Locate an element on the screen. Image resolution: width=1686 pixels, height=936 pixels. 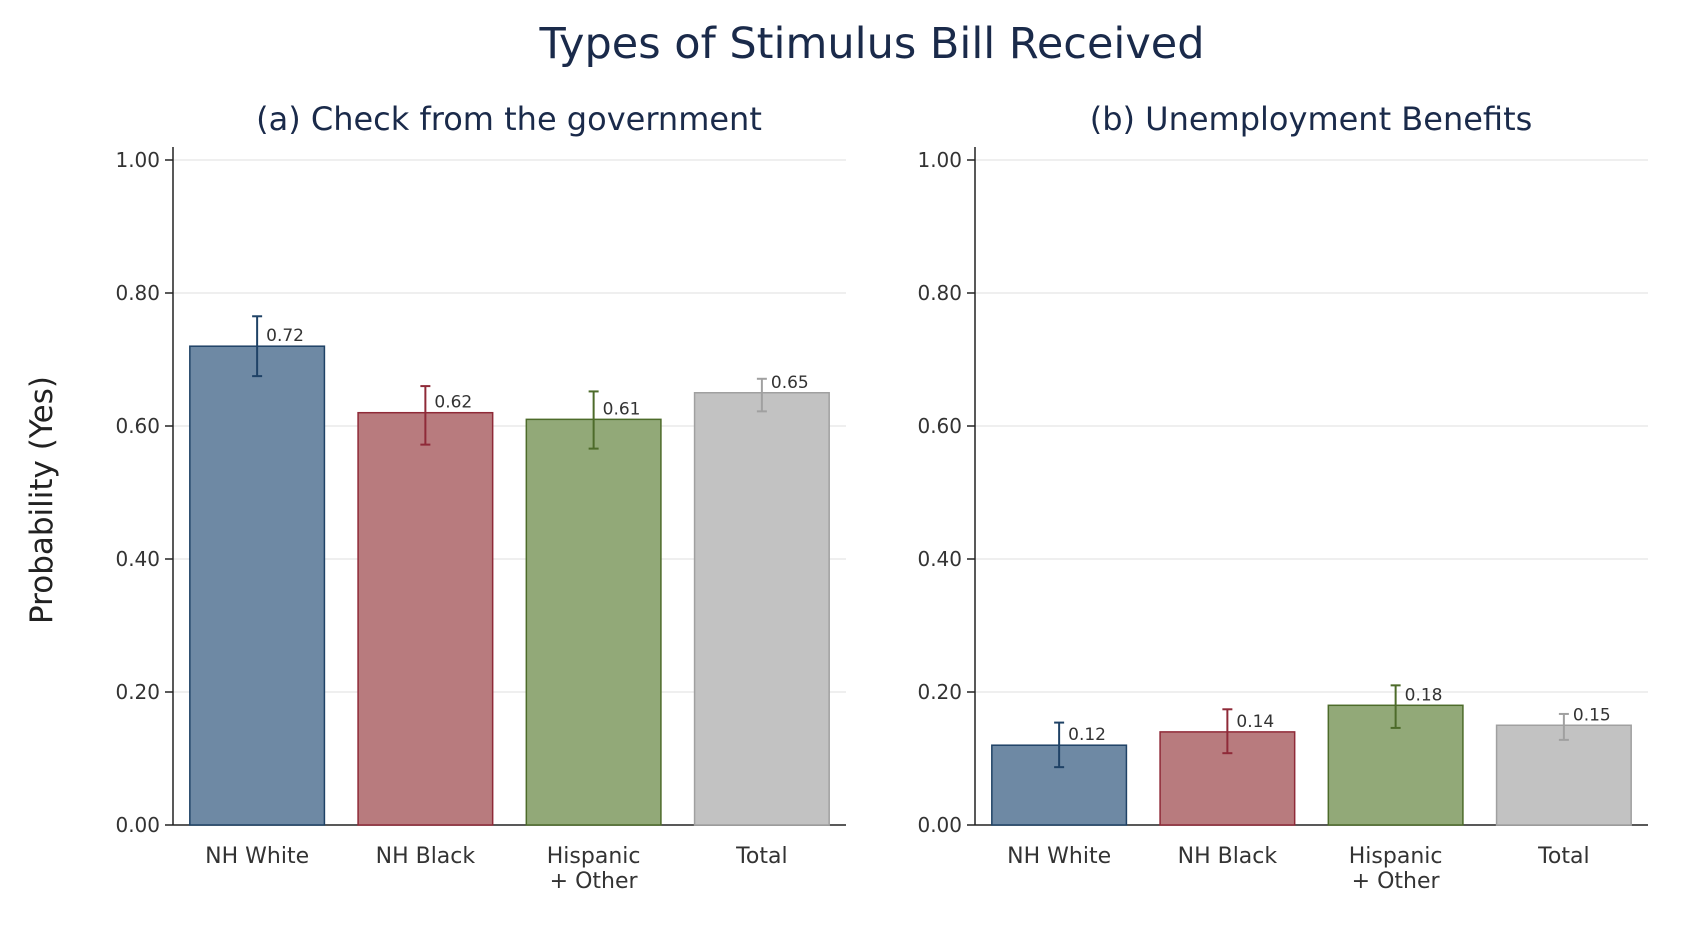
bar-hispanic-other is located at coordinates (593, 622).